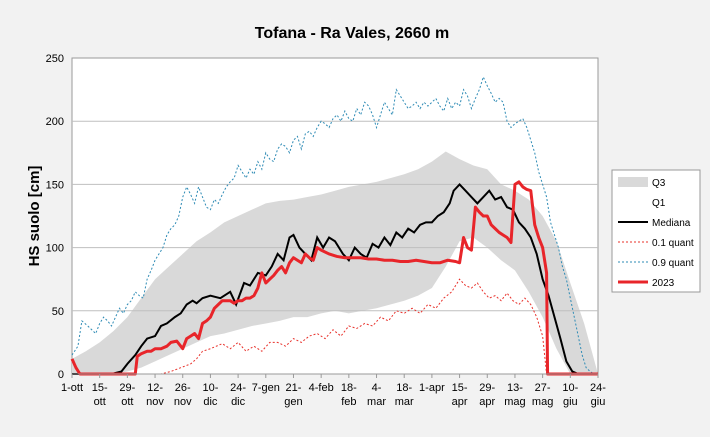 The image size is (710, 437). What do you see at coordinates (293, 402) in the screenshot?
I see `x-tick-label-line2: gen` at bounding box center [293, 402].